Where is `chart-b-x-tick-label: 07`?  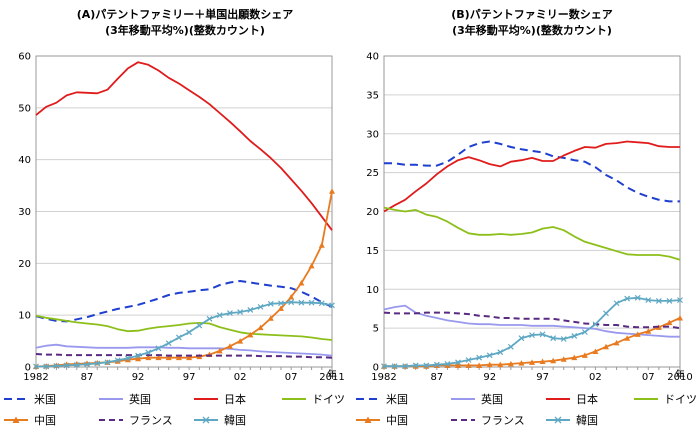
chart-b-x-tick-label: 07 is located at coordinates (648, 377).